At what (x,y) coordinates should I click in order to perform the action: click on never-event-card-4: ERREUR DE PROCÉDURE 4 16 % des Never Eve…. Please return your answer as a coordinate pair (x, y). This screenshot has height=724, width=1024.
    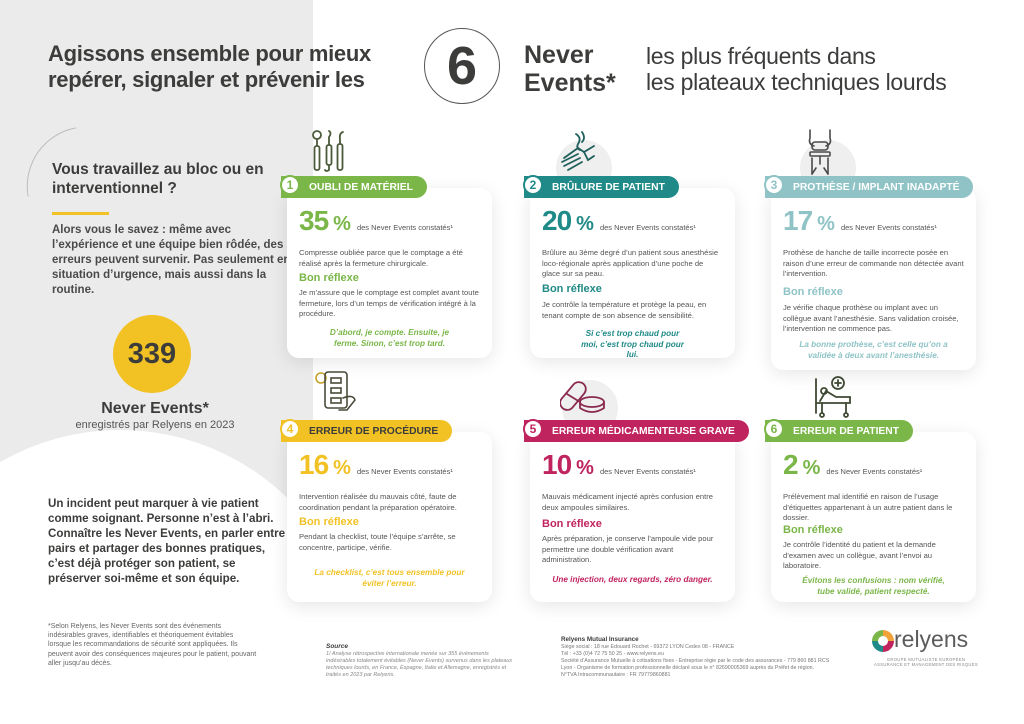
    Looking at the image, I should click on (386, 510).